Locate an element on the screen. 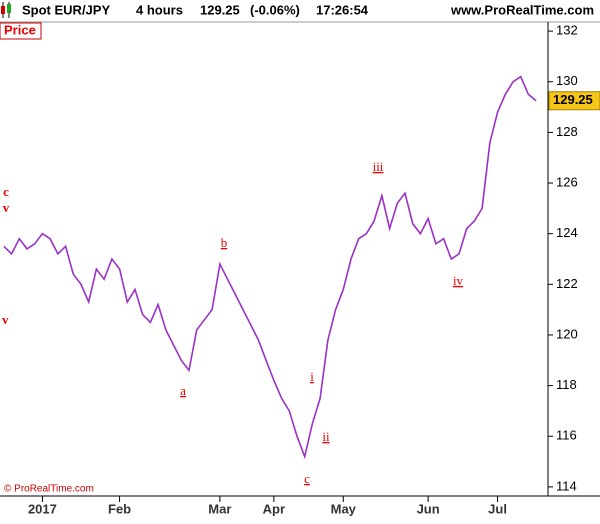 Image resolution: width=600 pixels, height=524 pixels. x-tick-label: Mar is located at coordinates (219, 508).